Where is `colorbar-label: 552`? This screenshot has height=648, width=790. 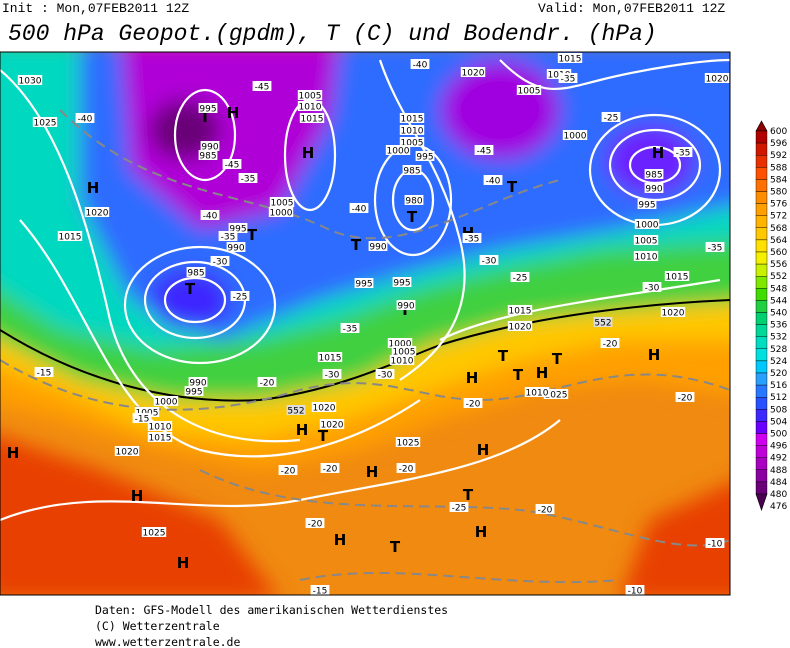 colorbar-label: 552 is located at coordinates (778, 277).